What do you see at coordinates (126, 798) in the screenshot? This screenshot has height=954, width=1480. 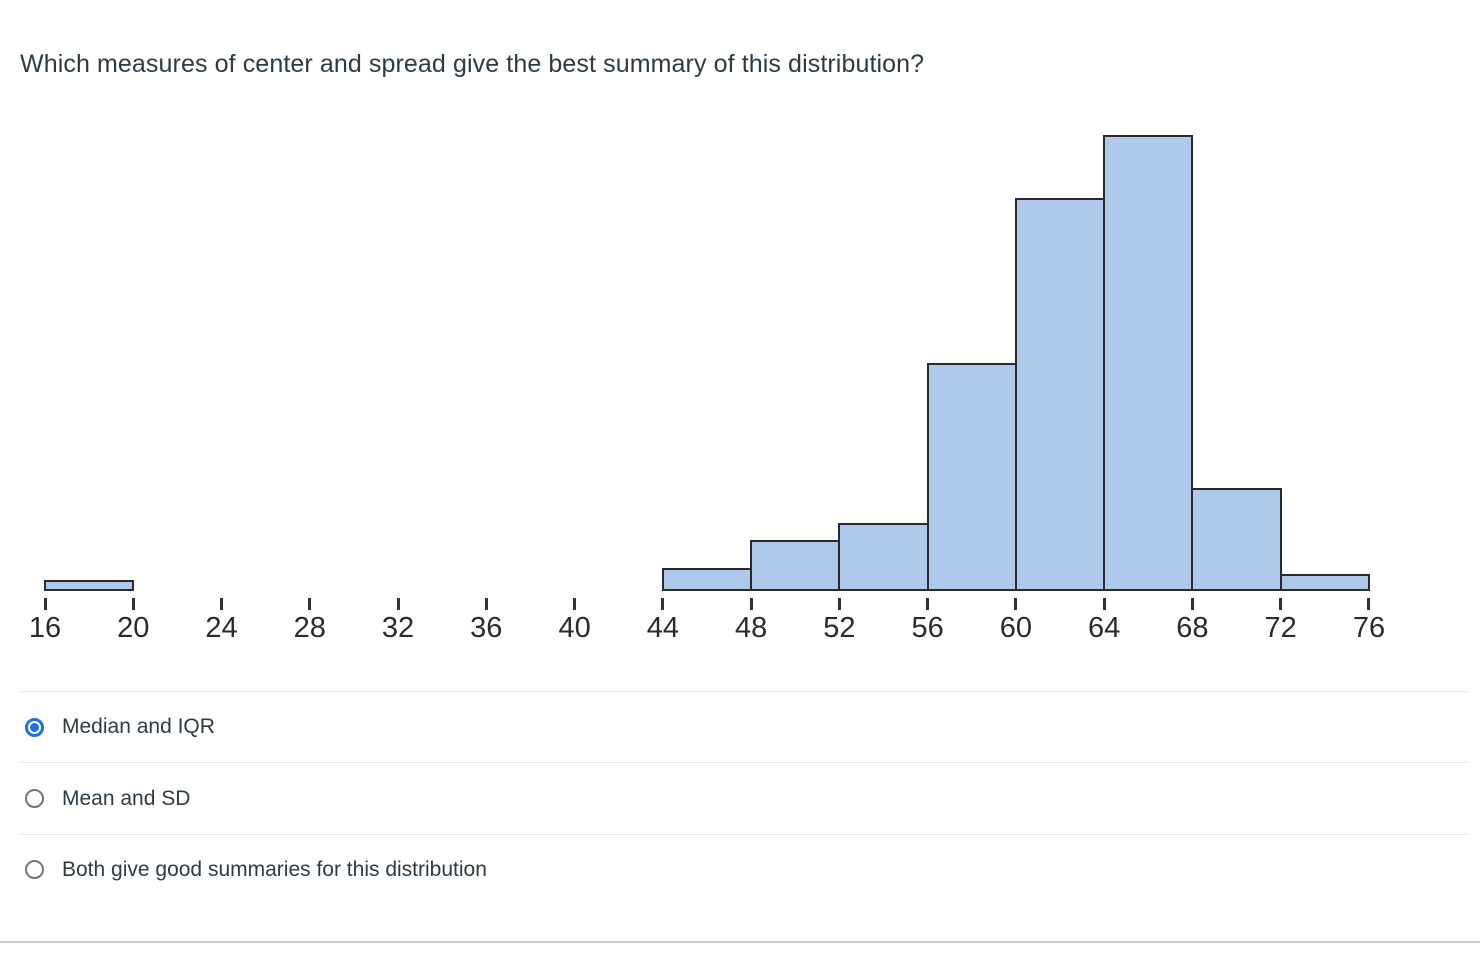 I see `option-label: Mean and SD` at bounding box center [126, 798].